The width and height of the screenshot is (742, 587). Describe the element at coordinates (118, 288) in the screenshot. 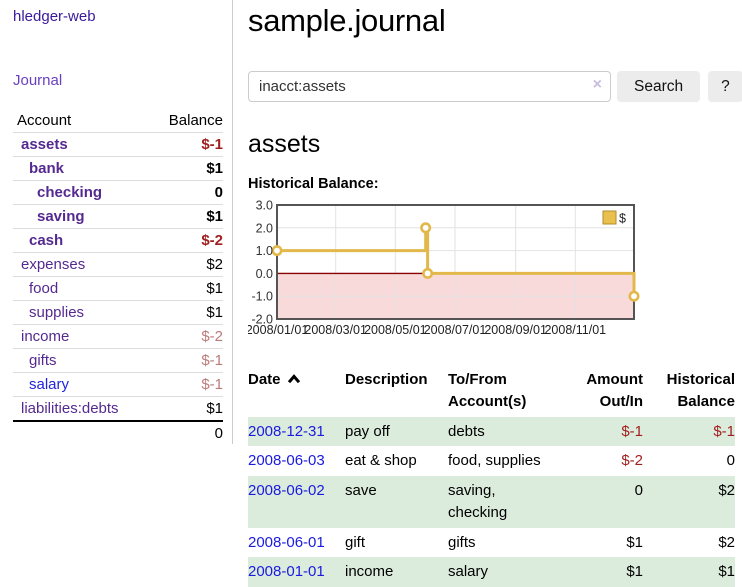

I see `account-row: food $1` at that location.